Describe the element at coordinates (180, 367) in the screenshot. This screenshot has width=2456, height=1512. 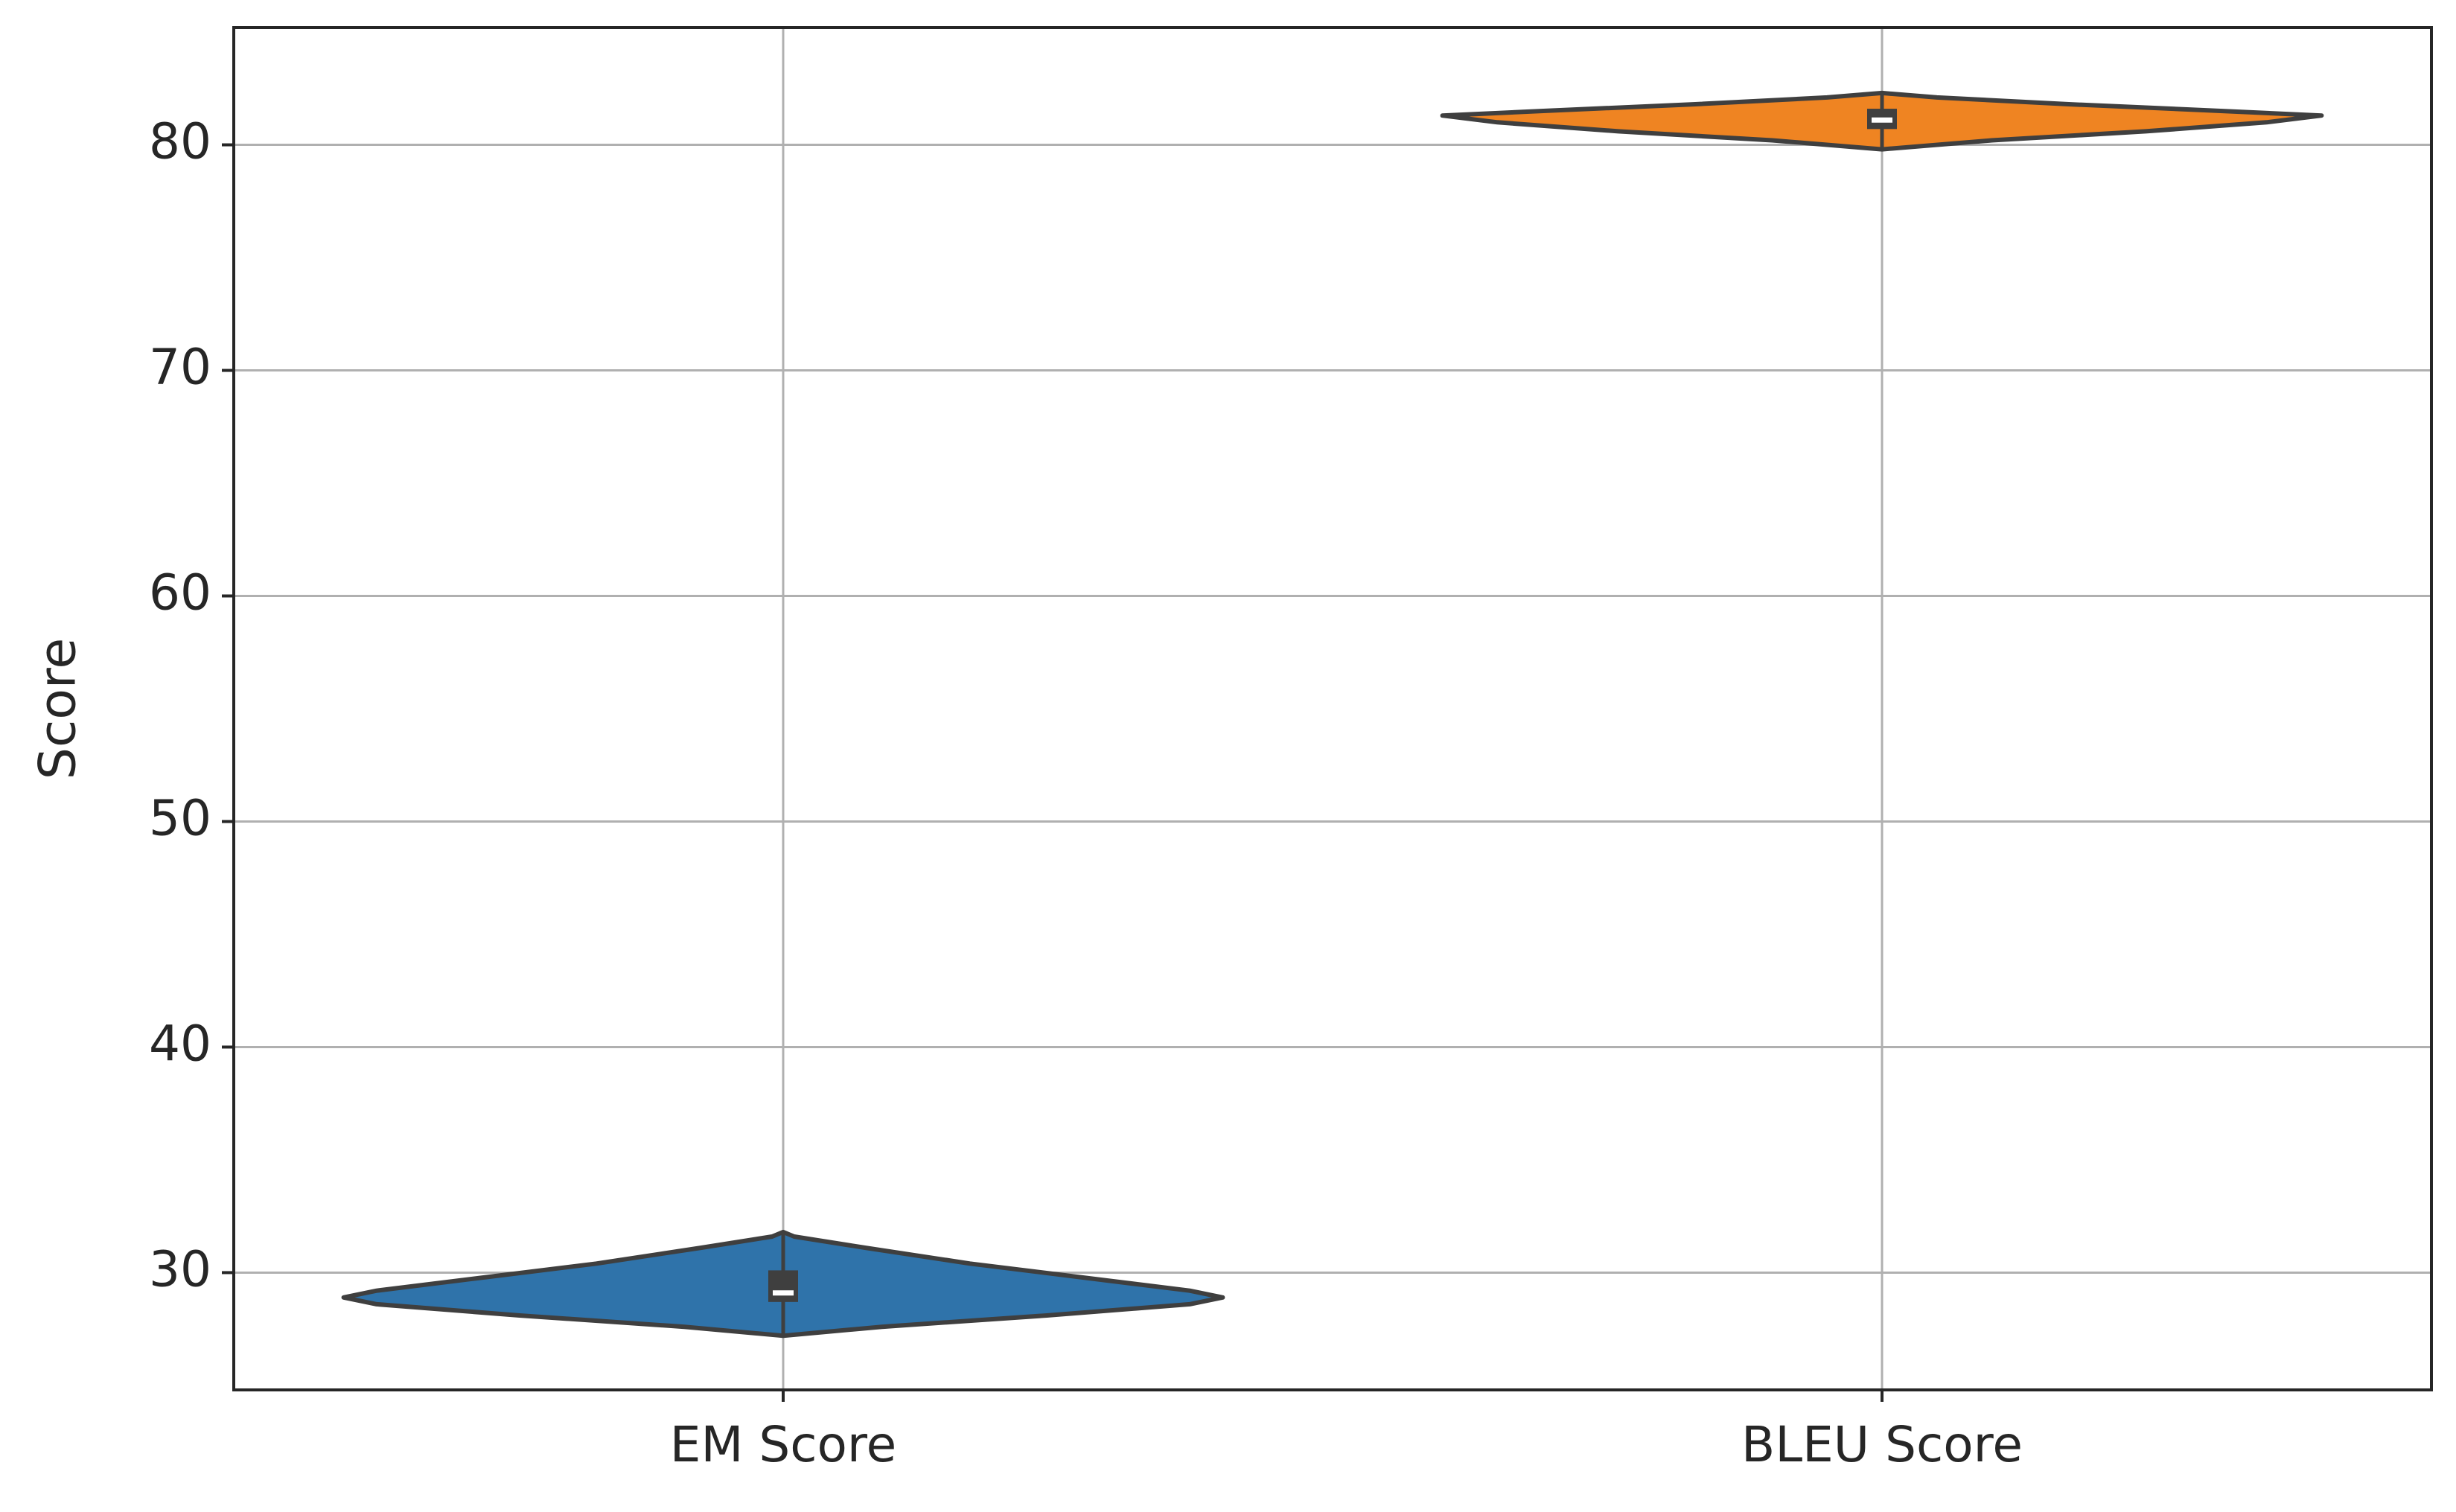
I see `y-tick-label: 70` at that location.